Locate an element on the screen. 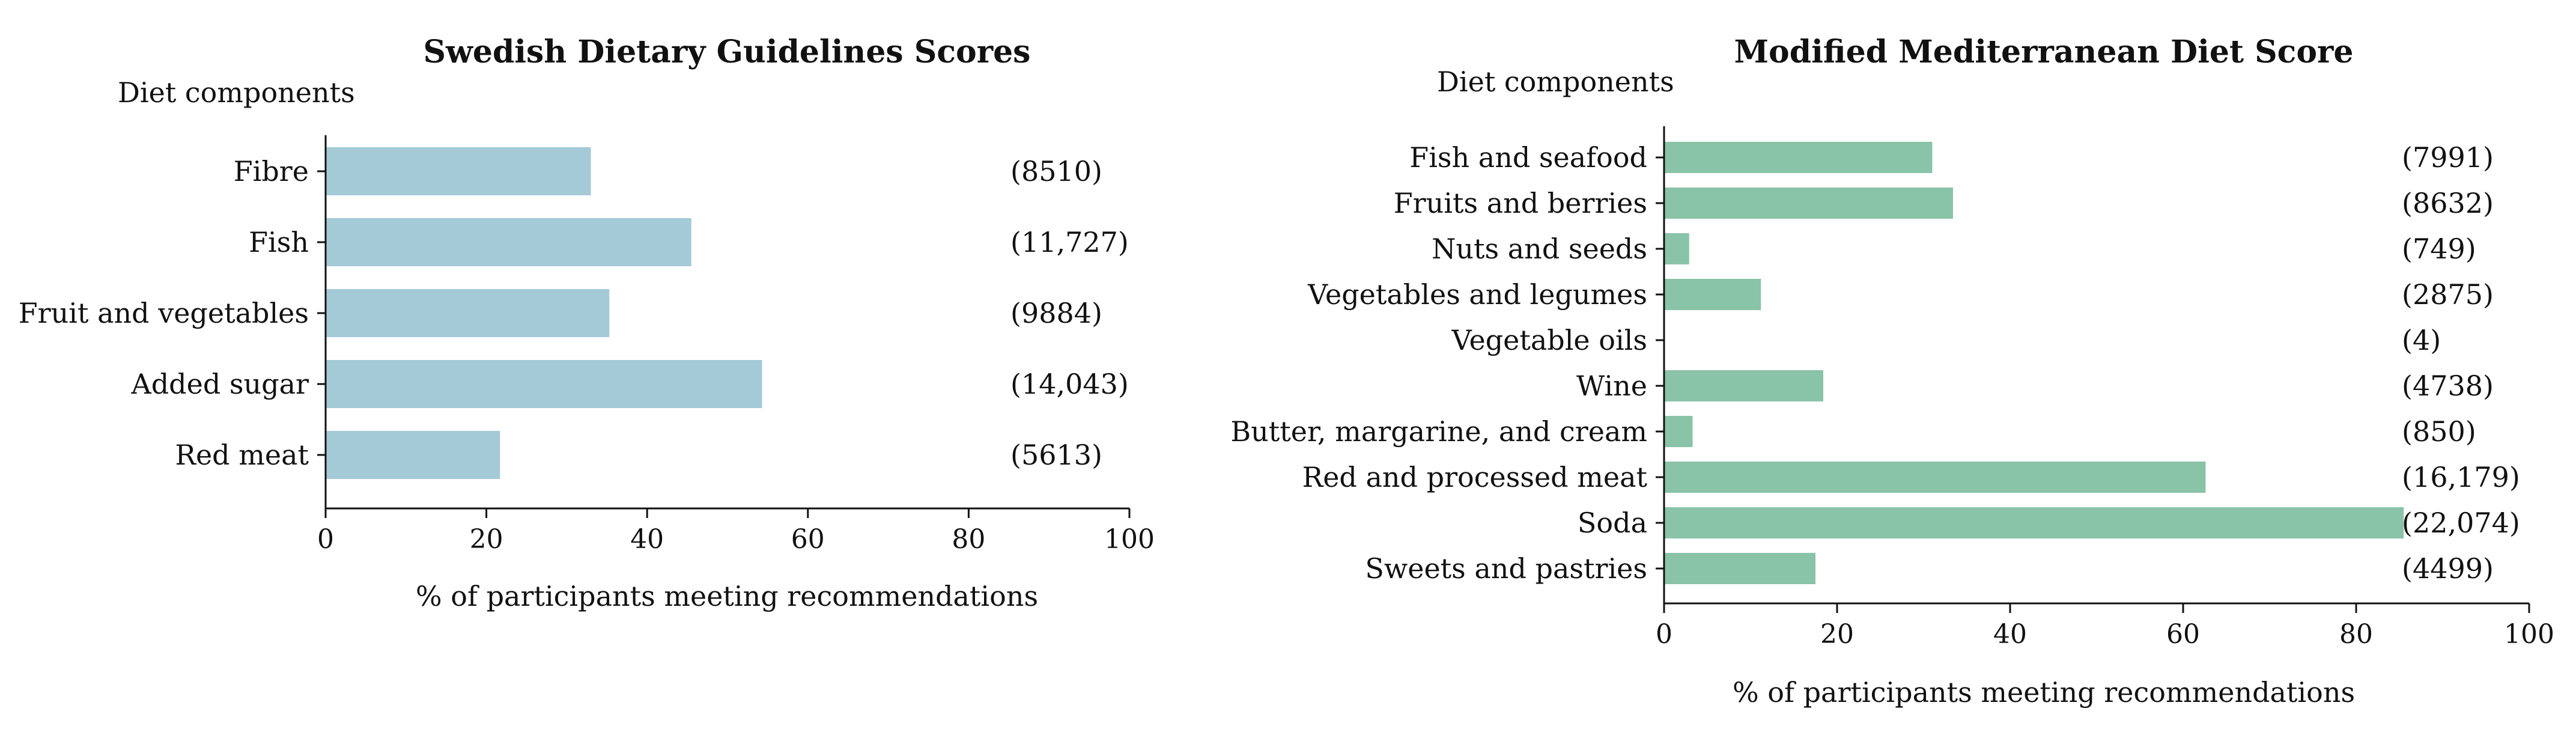 The image size is (2576, 738). left-category-label: Fruit and vegetables is located at coordinates (164, 313).